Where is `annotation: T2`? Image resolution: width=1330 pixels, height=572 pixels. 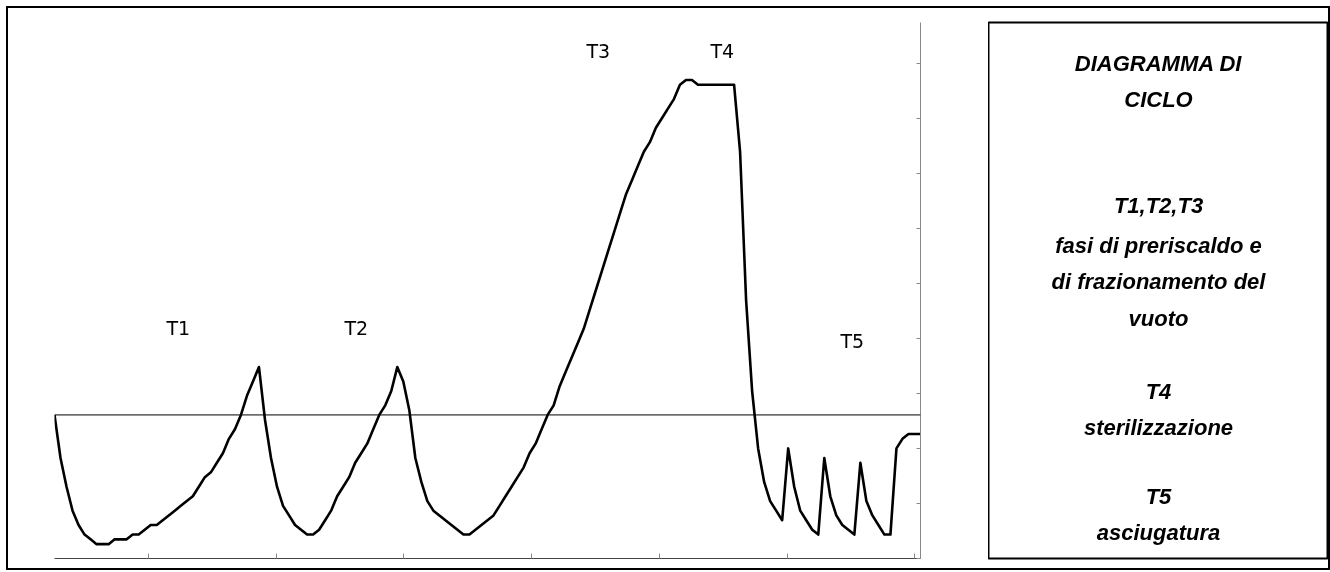
annotation: T2 is located at coordinates (356, 327).